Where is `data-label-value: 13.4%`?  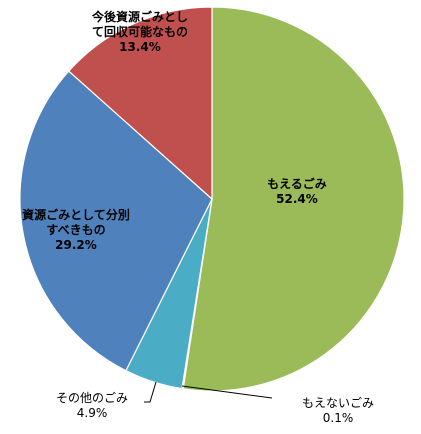
data-label-value: 13.4% is located at coordinates (140, 47).